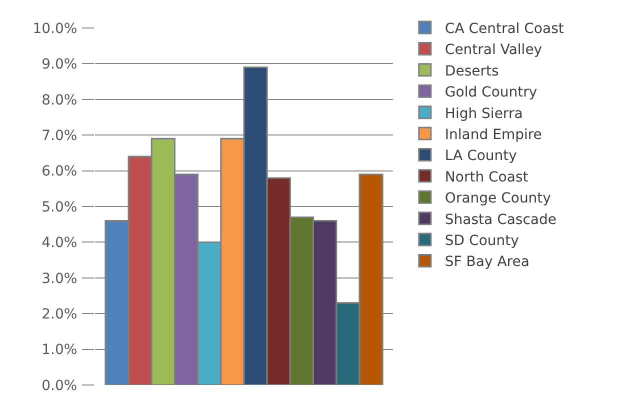  Describe the element at coordinates (60, 136) in the screenshot. I see `y-tick-label: 7.0%` at that location.